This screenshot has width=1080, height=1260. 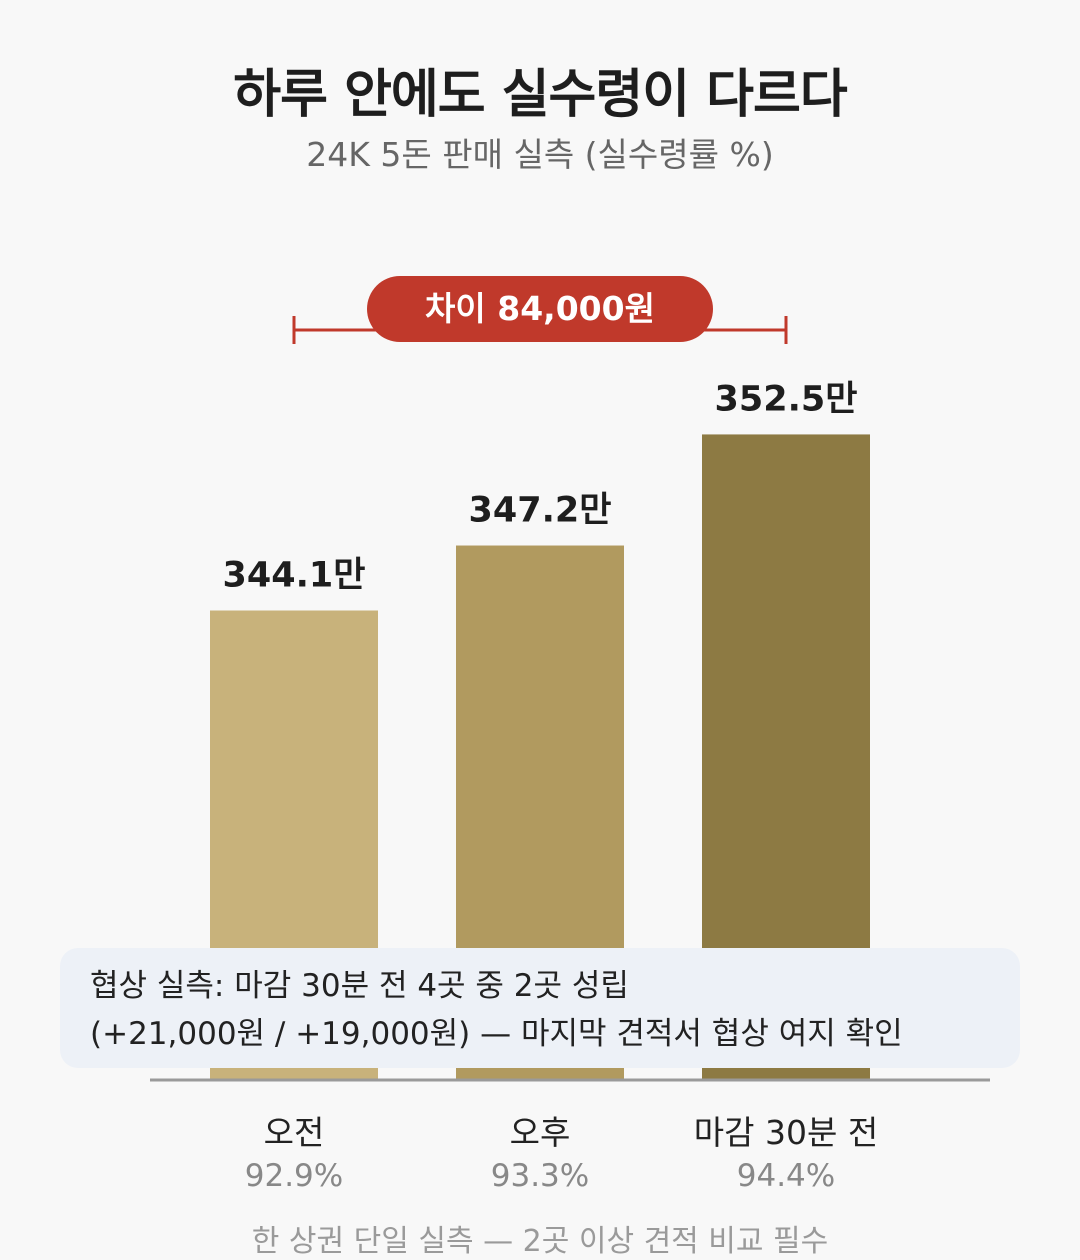 I want to click on value-label-closing: 352.5만, so click(x=786, y=399).